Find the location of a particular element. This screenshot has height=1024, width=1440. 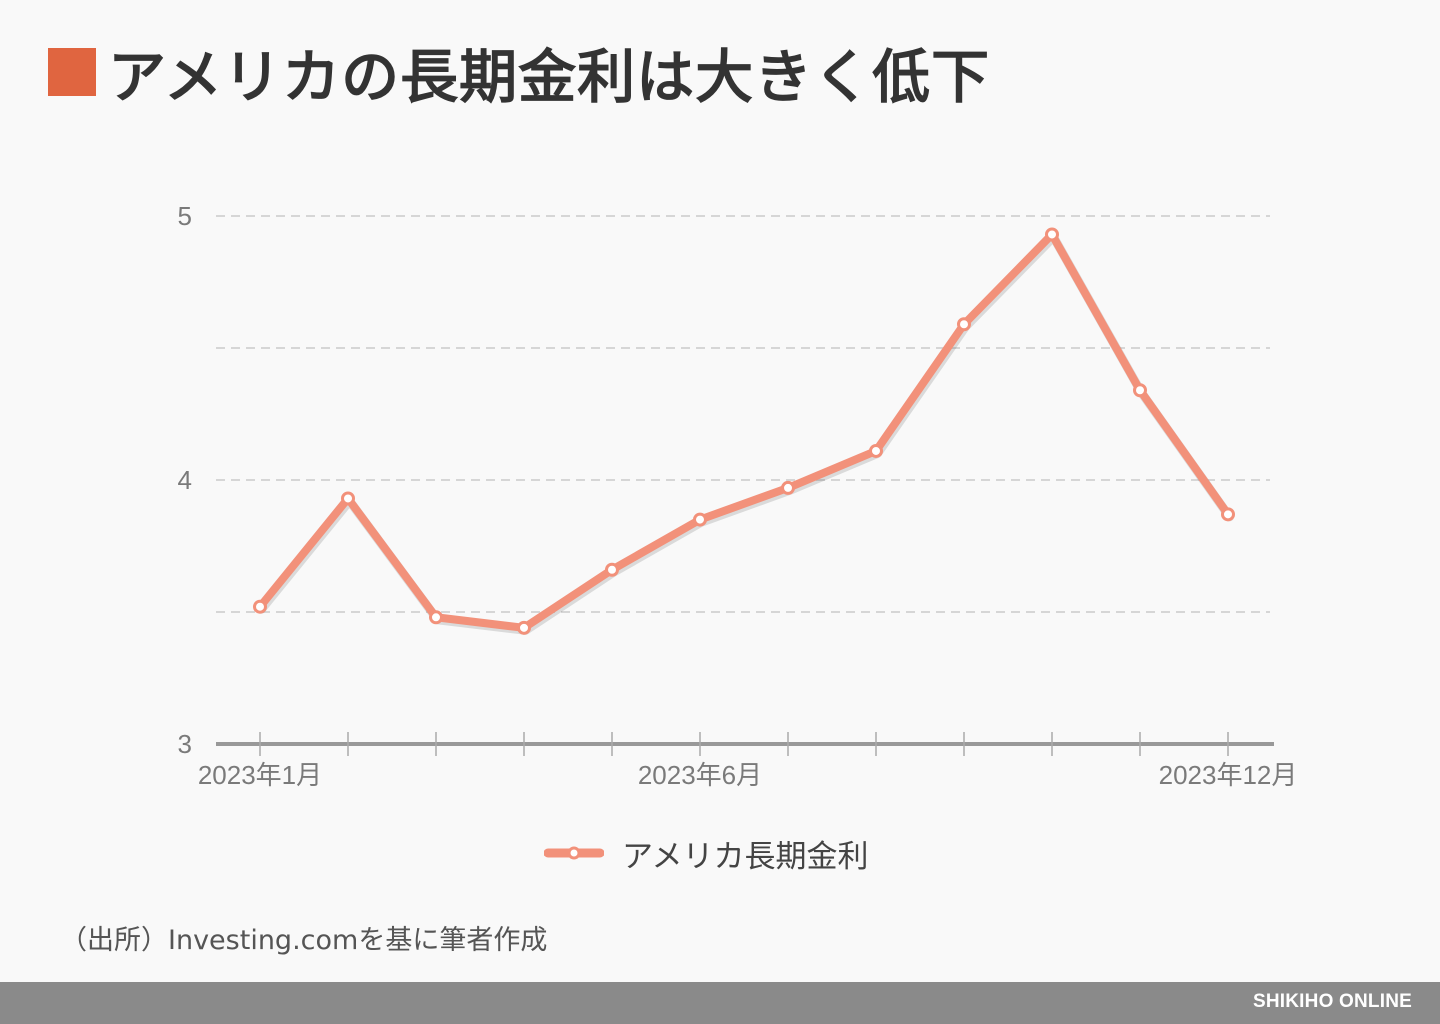

x-tick-label: 2023年6月 is located at coordinates (700, 775).